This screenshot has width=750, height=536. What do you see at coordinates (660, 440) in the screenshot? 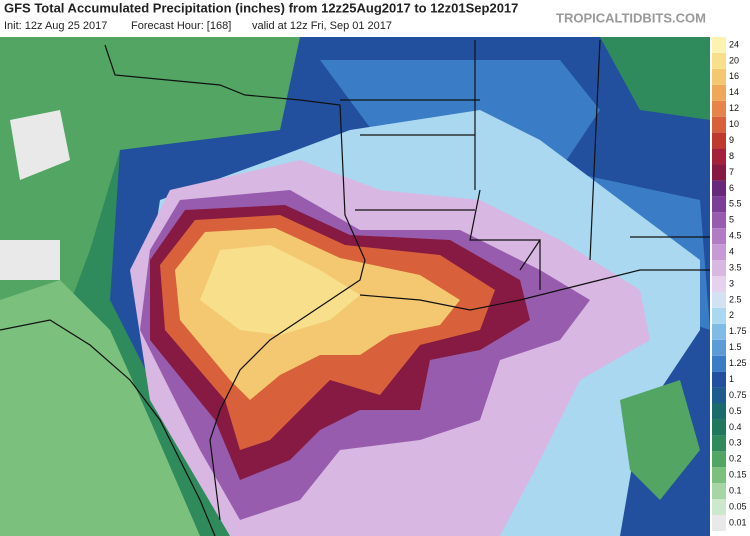
I see `field-gulf-green` at bounding box center [660, 440].